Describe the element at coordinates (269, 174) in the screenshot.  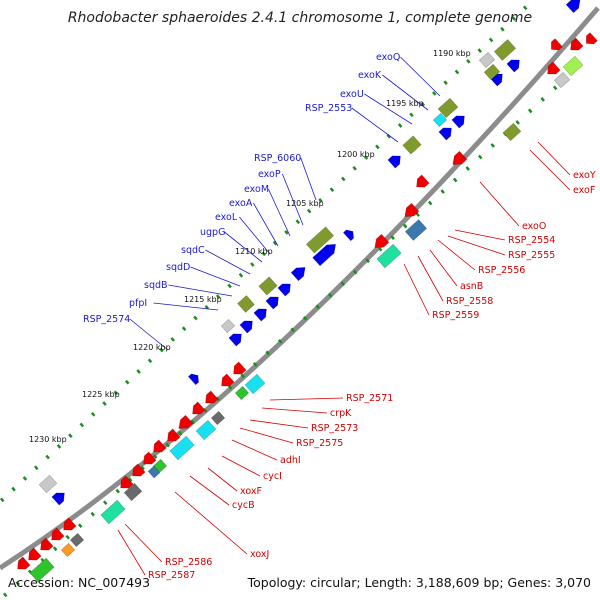
I see `gene-label-exoP: exoP` at that location.